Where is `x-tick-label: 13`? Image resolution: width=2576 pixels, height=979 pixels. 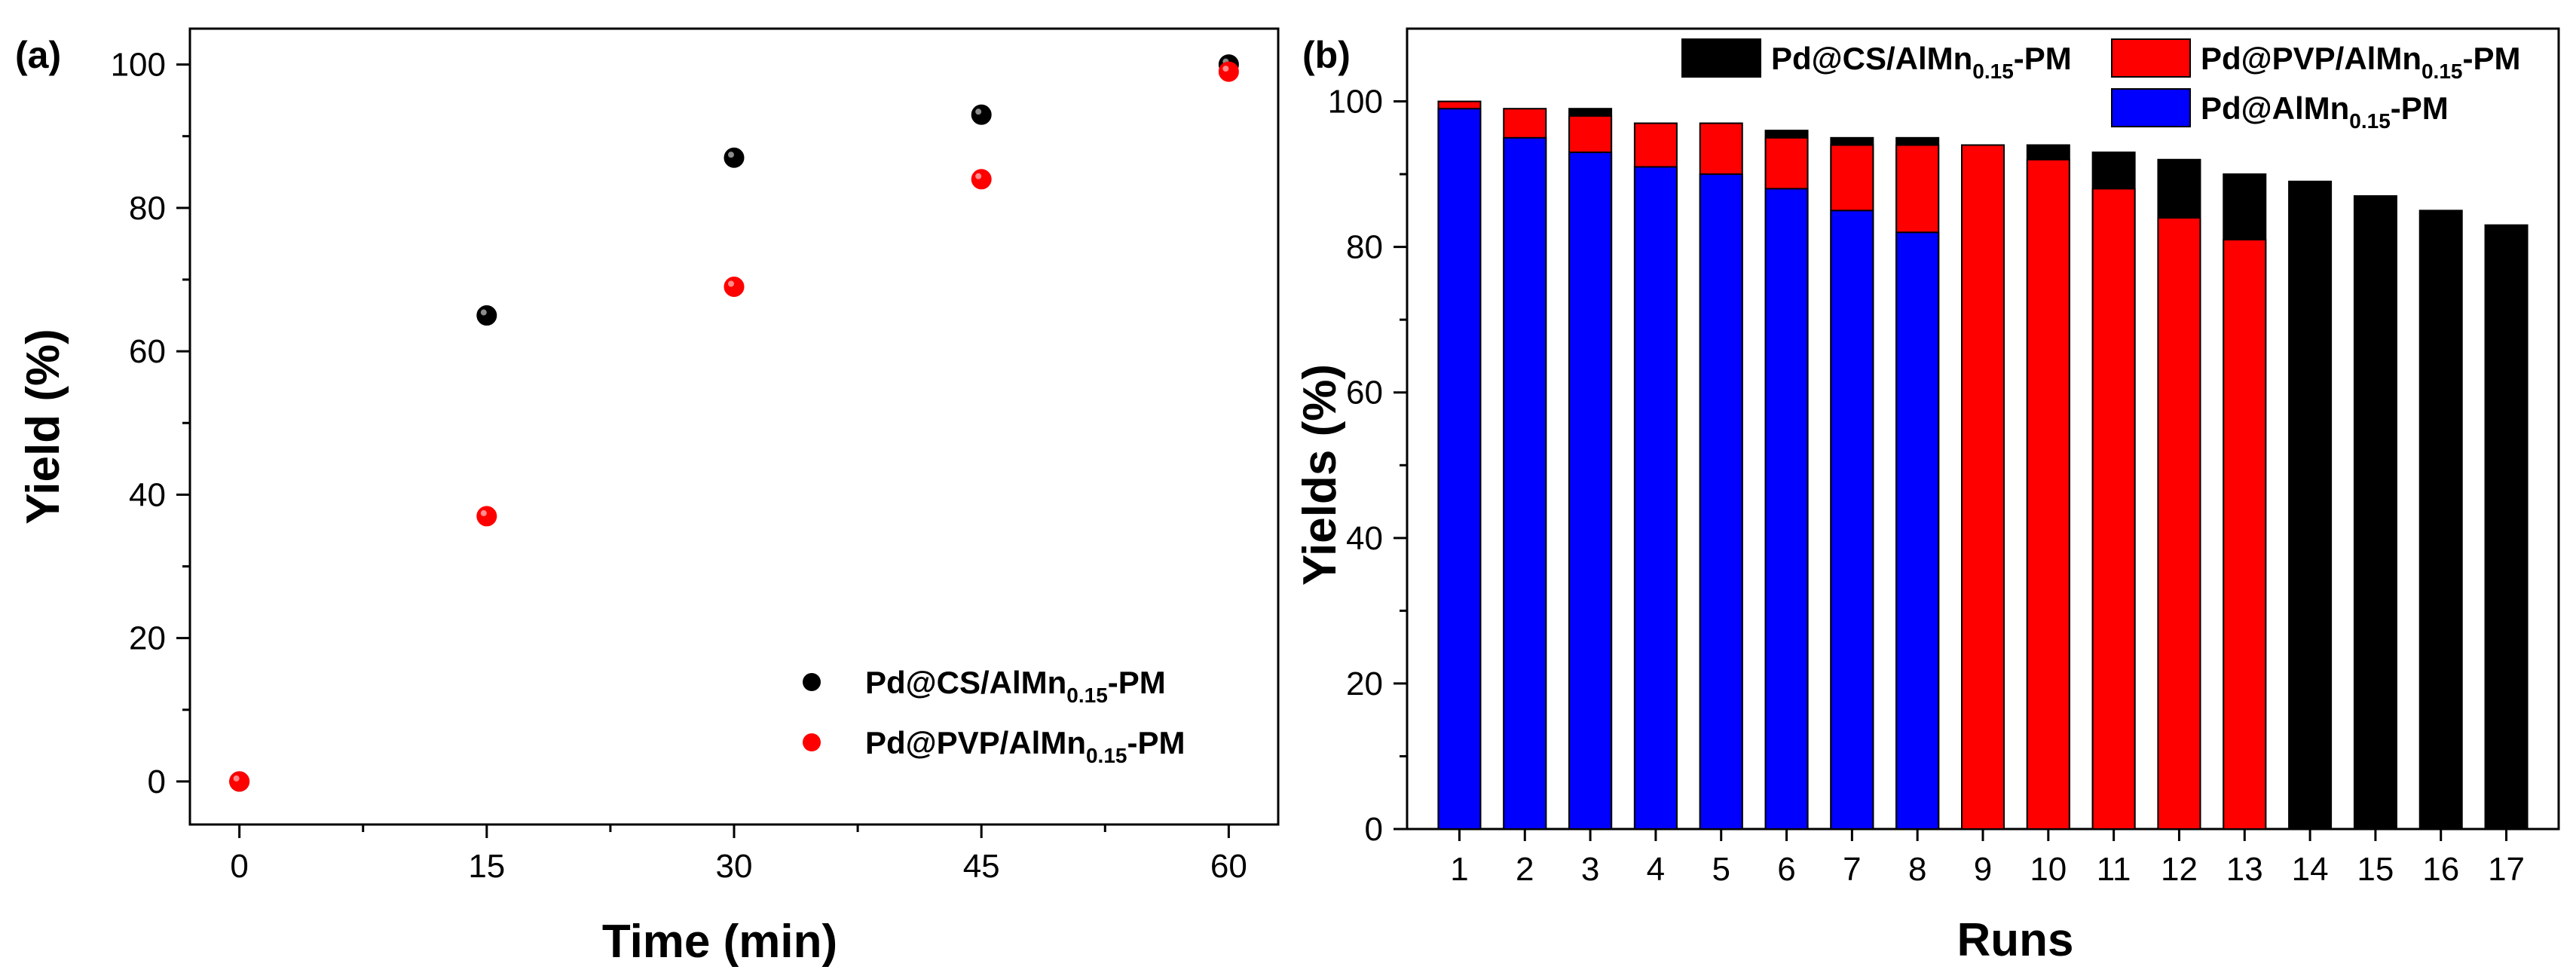
x-tick-label: 13 is located at coordinates (2245, 870).